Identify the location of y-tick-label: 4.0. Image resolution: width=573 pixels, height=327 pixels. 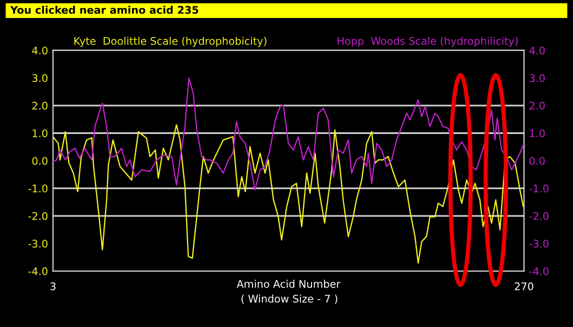
(40, 50).